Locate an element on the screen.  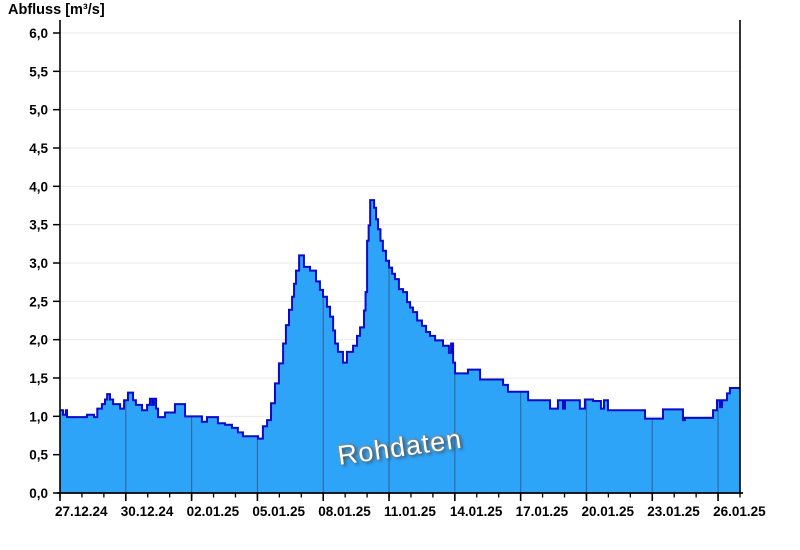
y-tick-label: 3,0 is located at coordinates (38, 263).